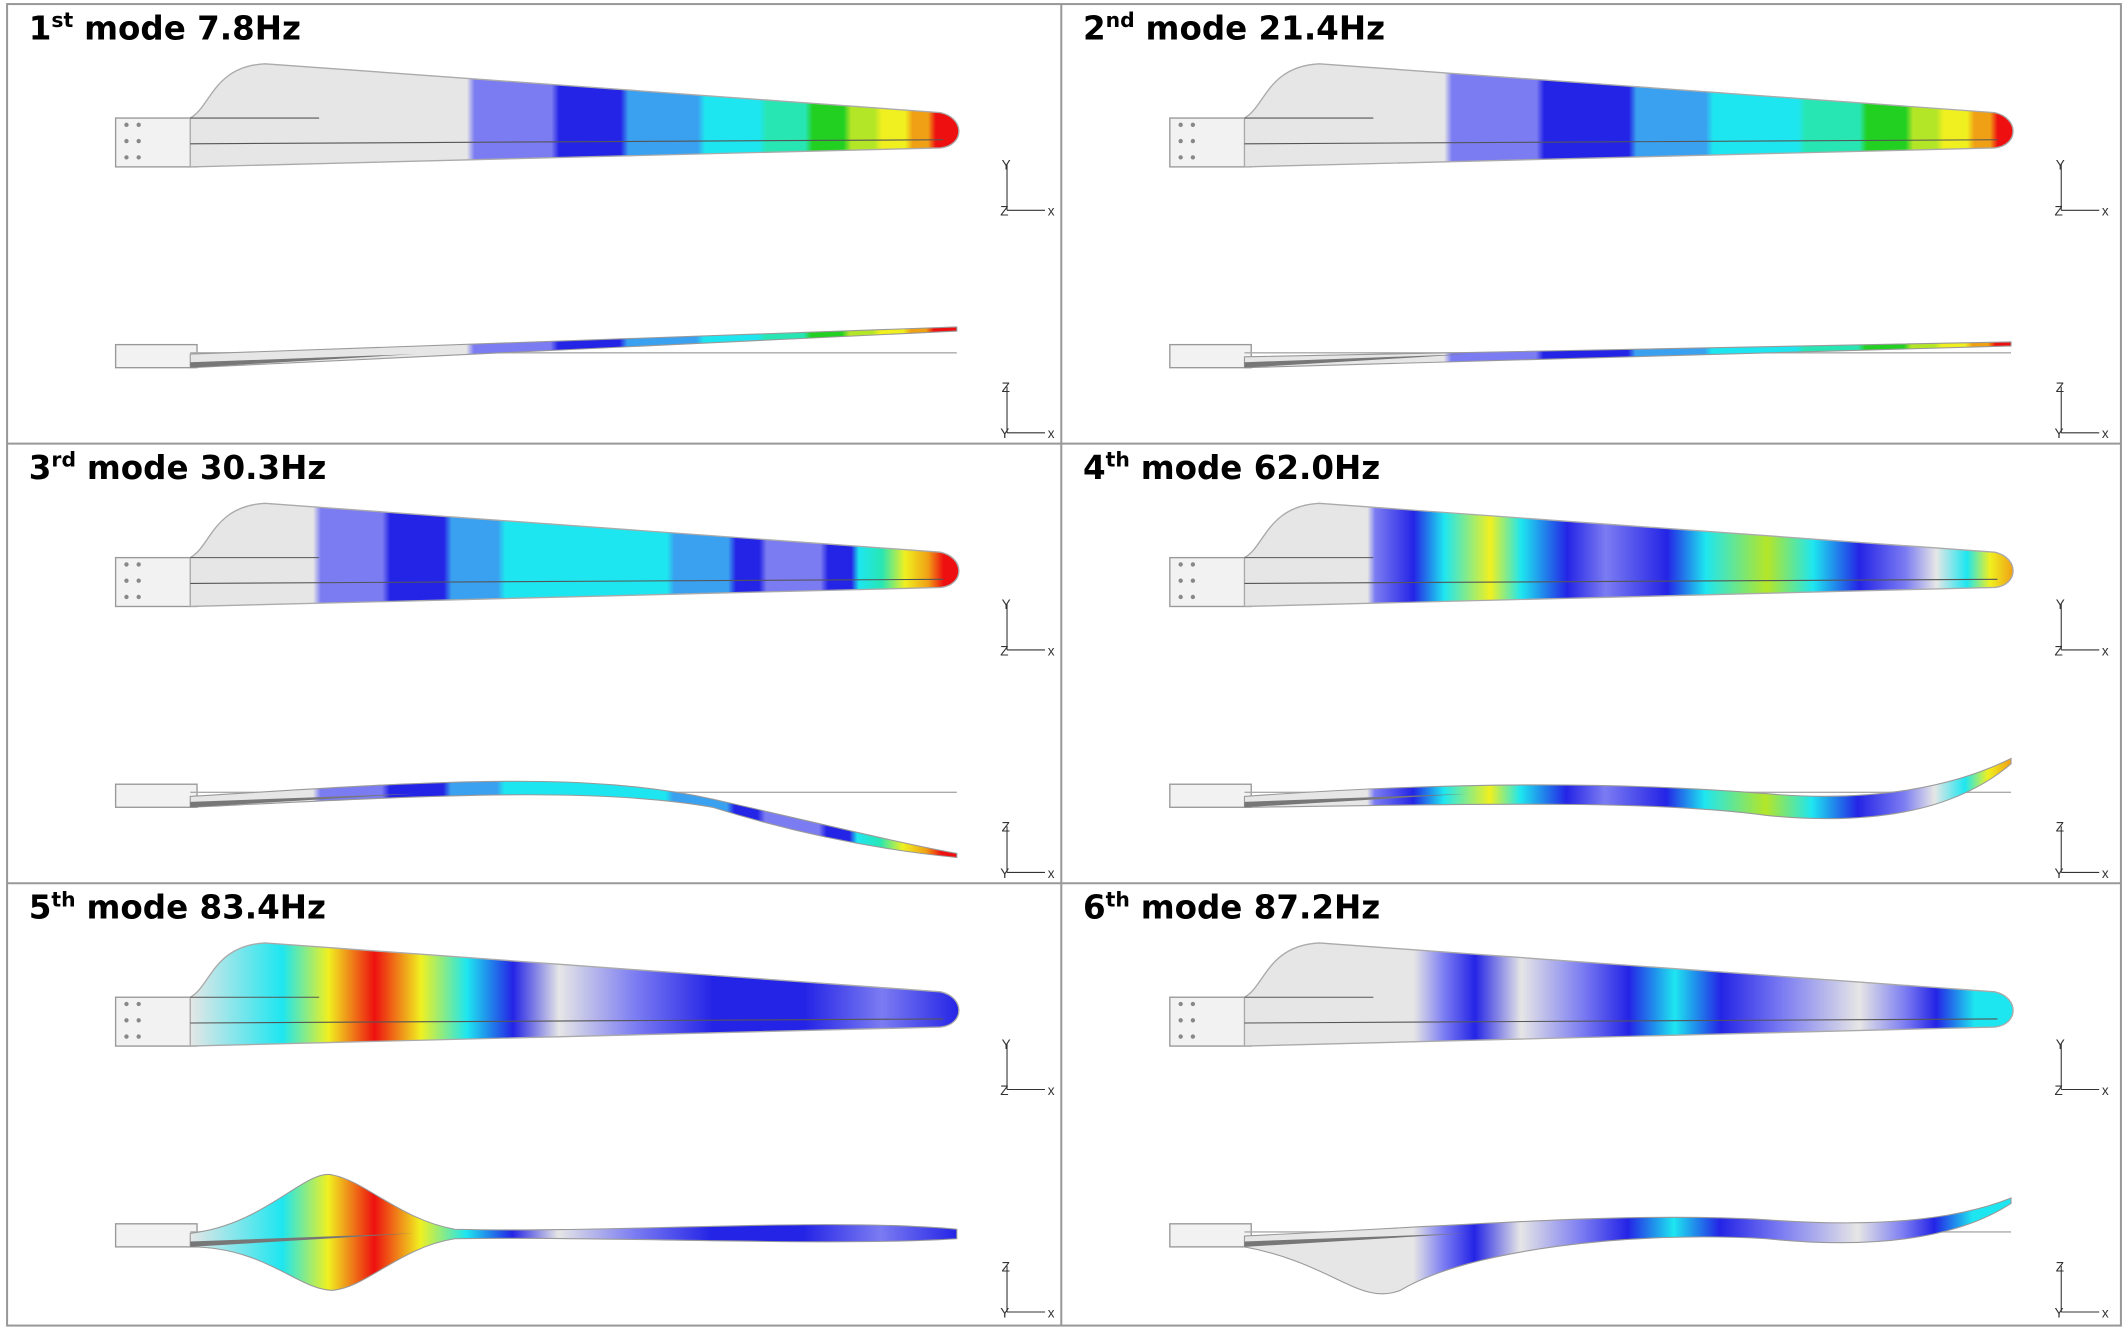 Image resolution: width=2128 pixels, height=1331 pixels. Describe the element at coordinates (178, 467) in the screenshot. I see `mode-title: 3rd mode 30.3Hz` at that location.